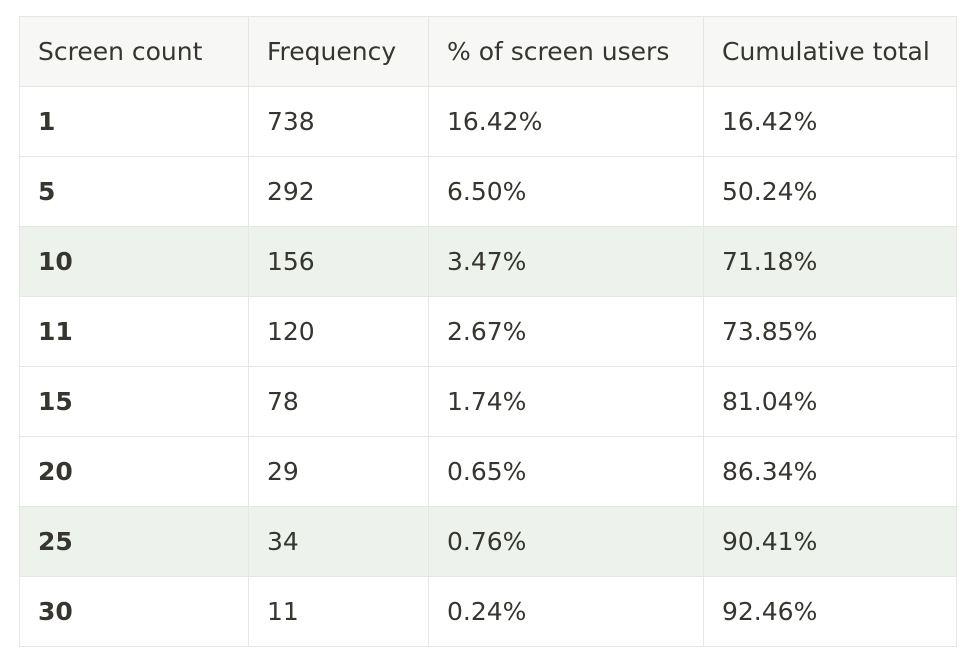  I want to click on cell-frequency: 120, so click(338, 331).